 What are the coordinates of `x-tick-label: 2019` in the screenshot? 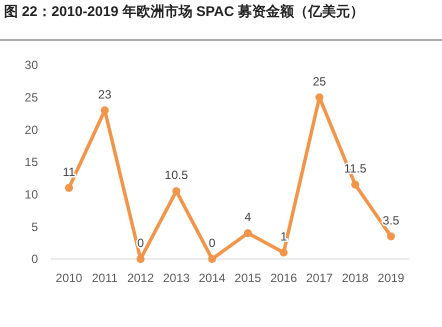 It's located at (391, 278).